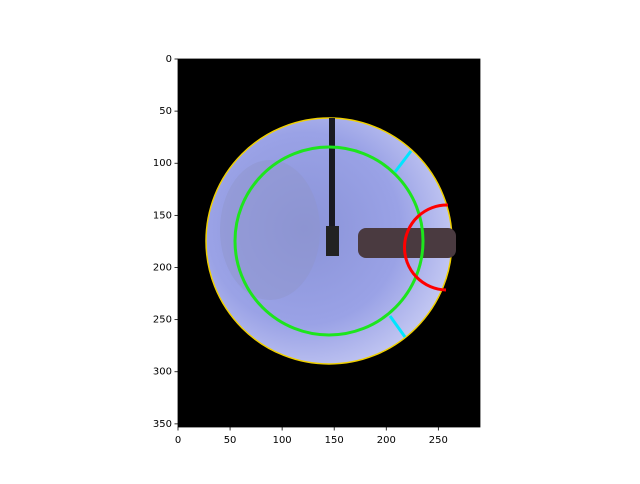 Image resolution: width=640 pixels, height=484 pixels. Describe the element at coordinates (165, 111) in the screenshot. I see `y-tick-label: 50` at that location.